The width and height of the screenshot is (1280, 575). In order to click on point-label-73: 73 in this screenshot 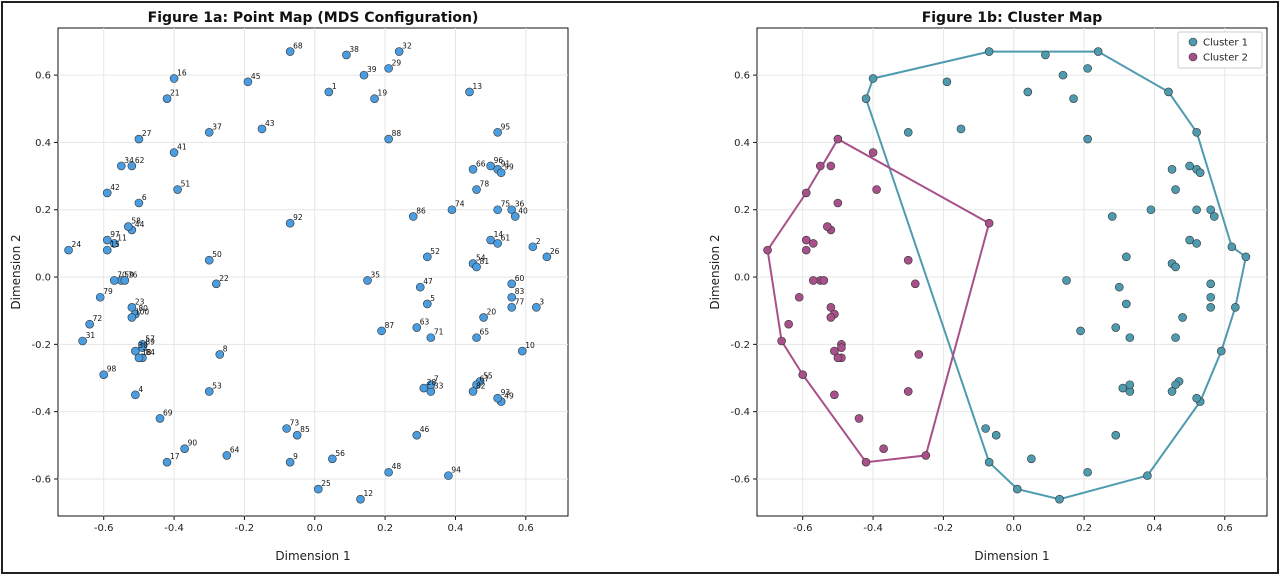, I will do `click(295, 422)`.